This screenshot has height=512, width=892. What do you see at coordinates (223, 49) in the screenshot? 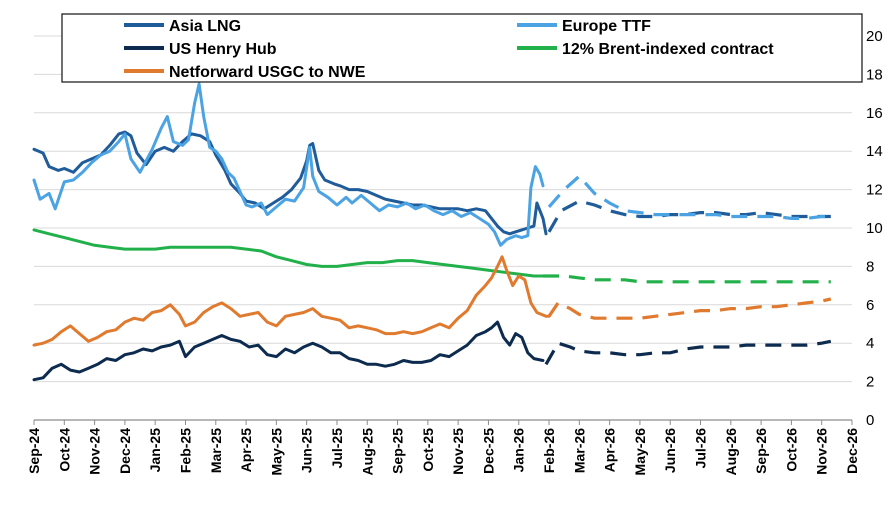
I see `legend-label: US Henry Hub` at bounding box center [223, 49].